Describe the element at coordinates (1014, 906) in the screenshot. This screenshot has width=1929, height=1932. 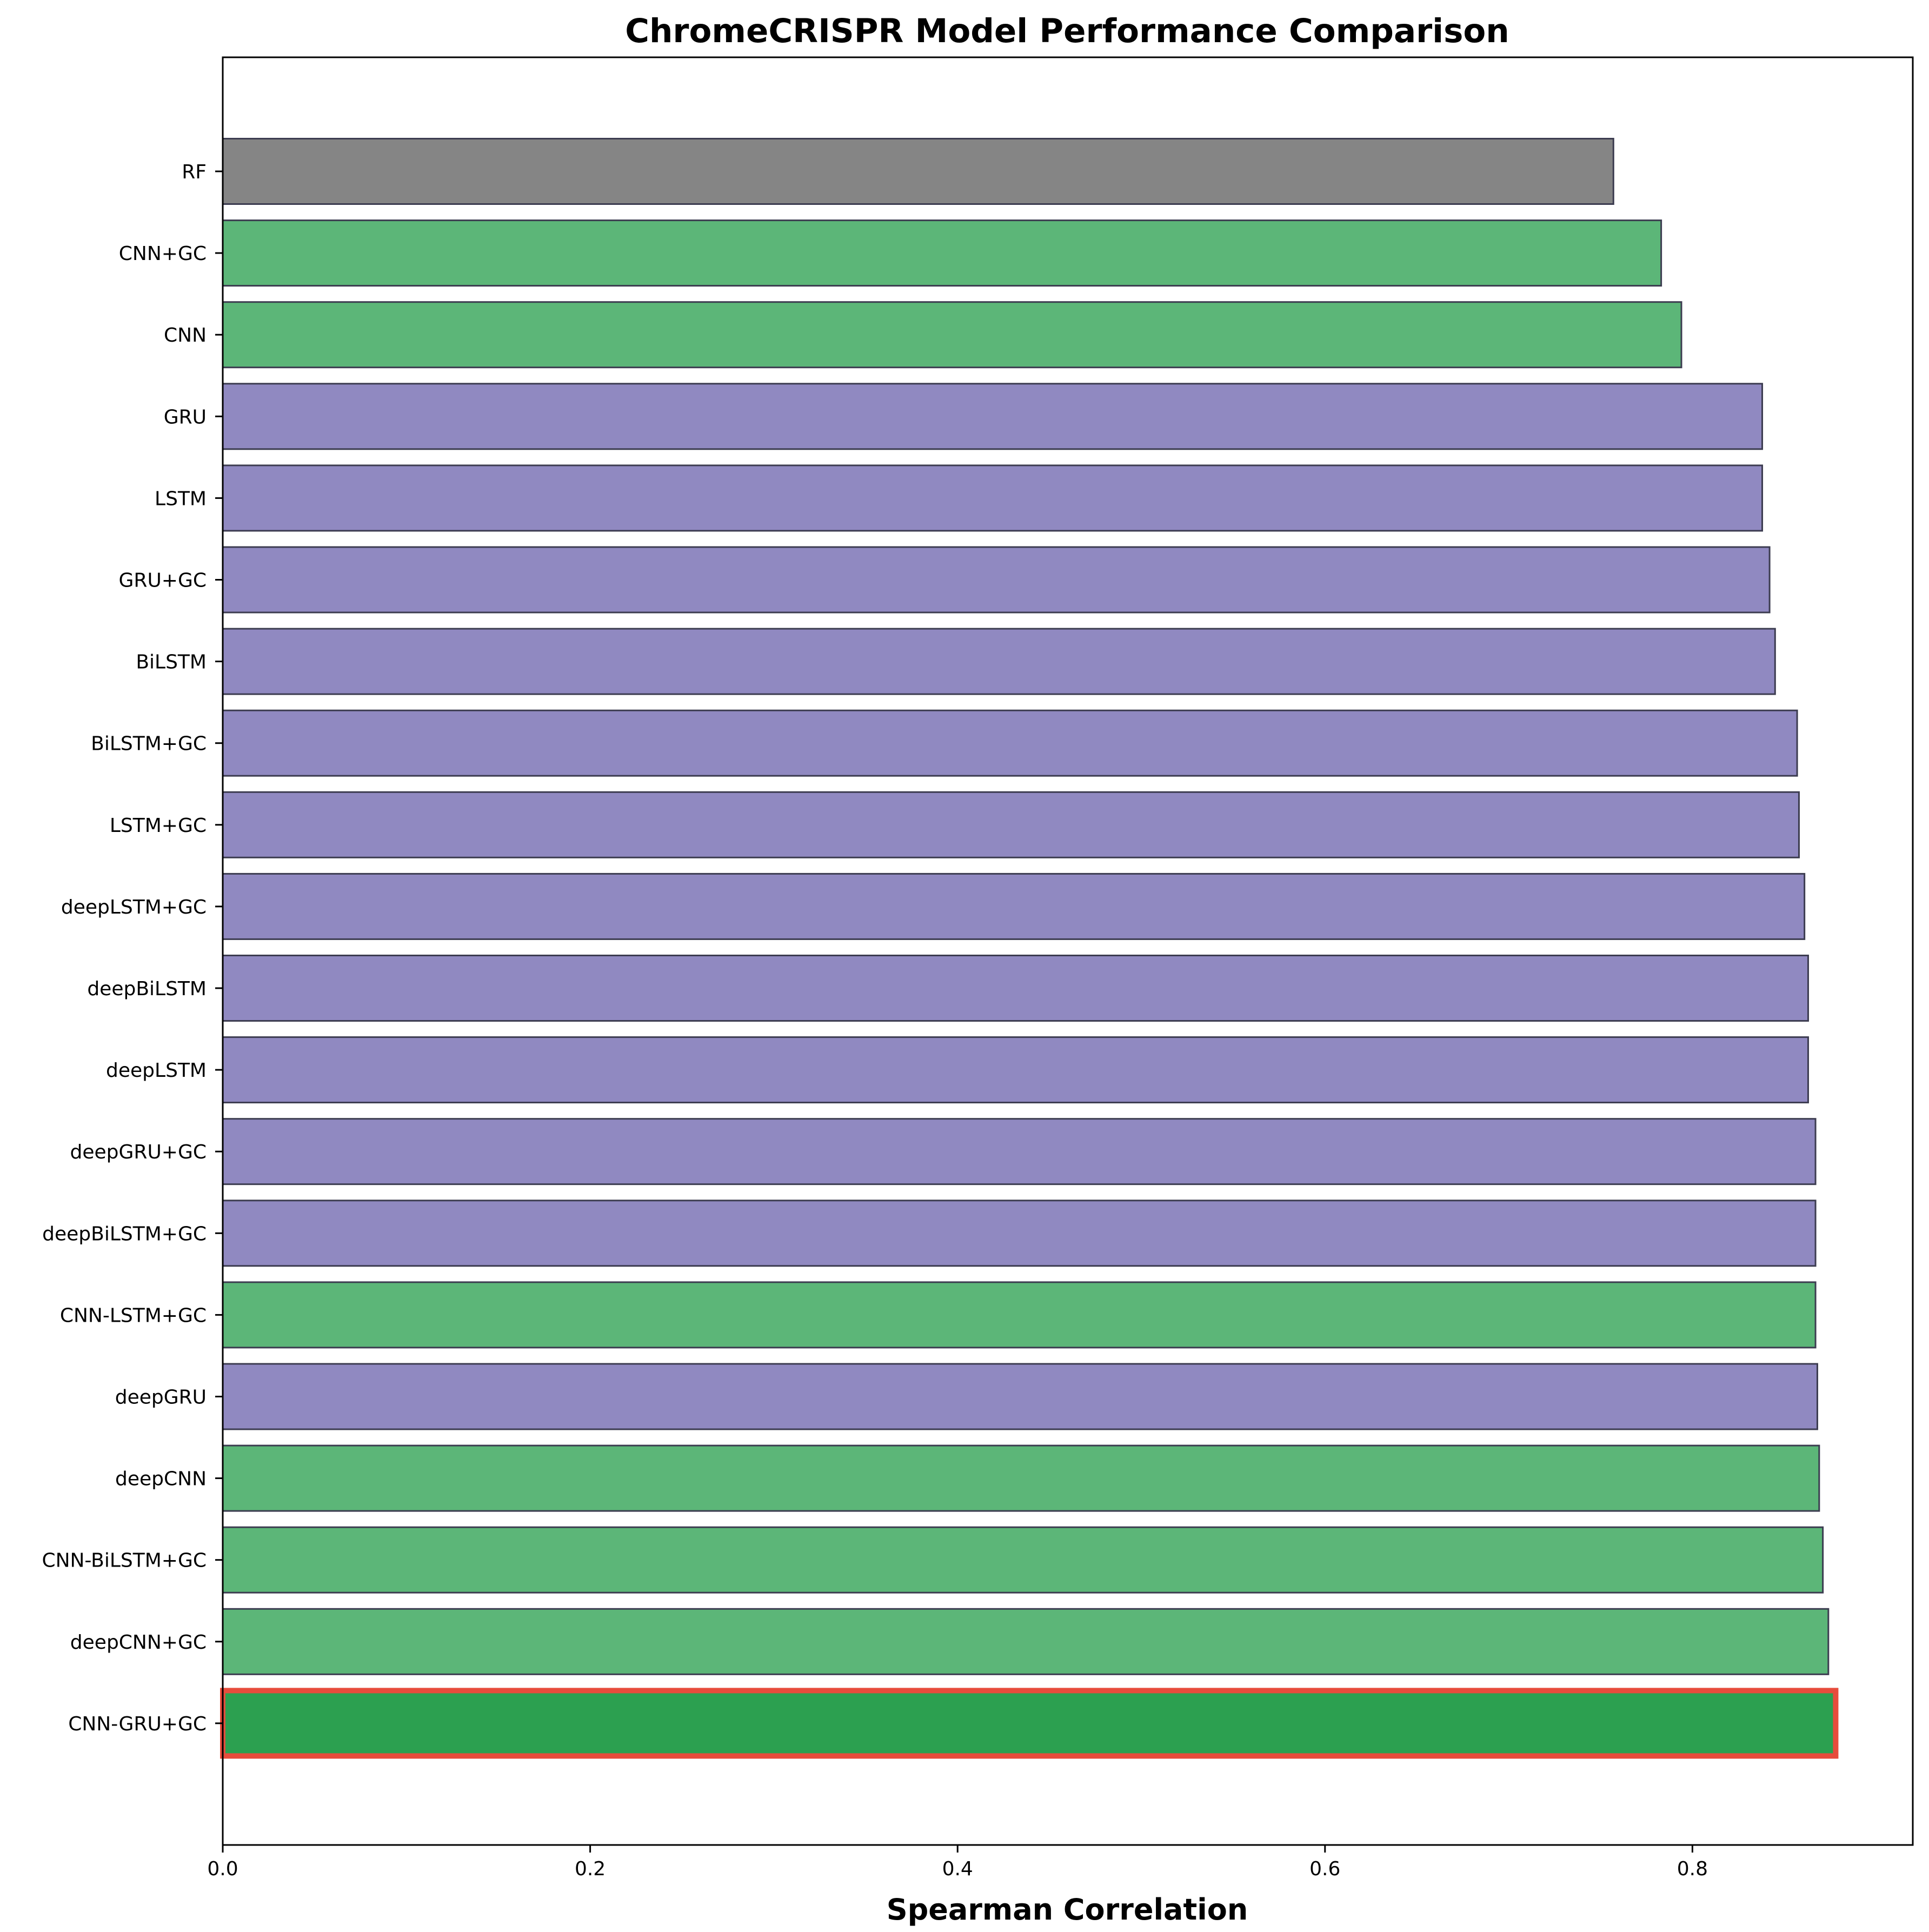
I see `bar-deeplstm-plus-gc` at that location.